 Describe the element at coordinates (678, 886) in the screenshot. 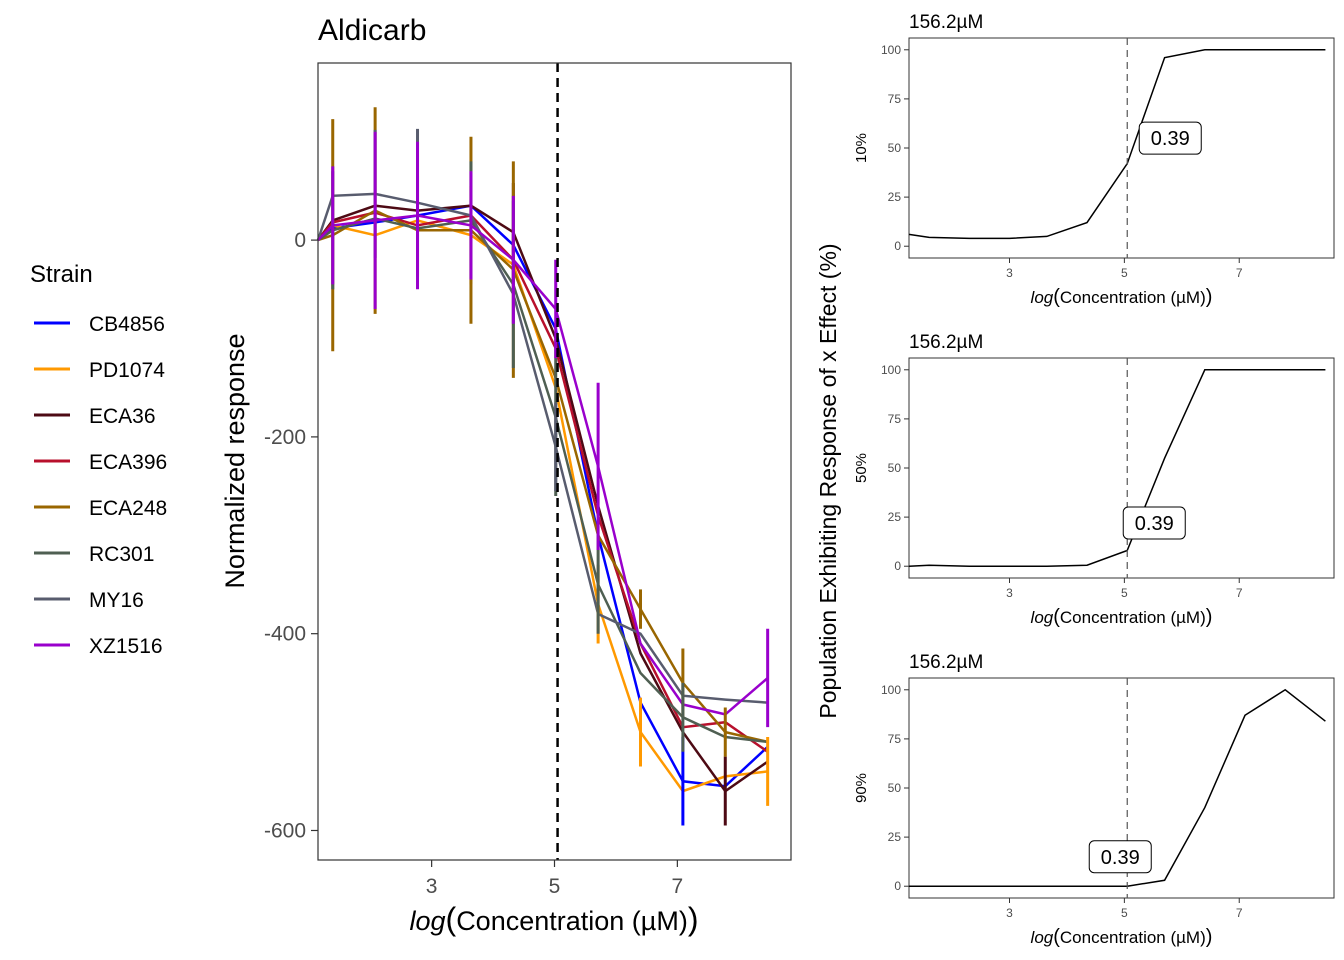

I see `main-x-tick-label: 7` at that location.